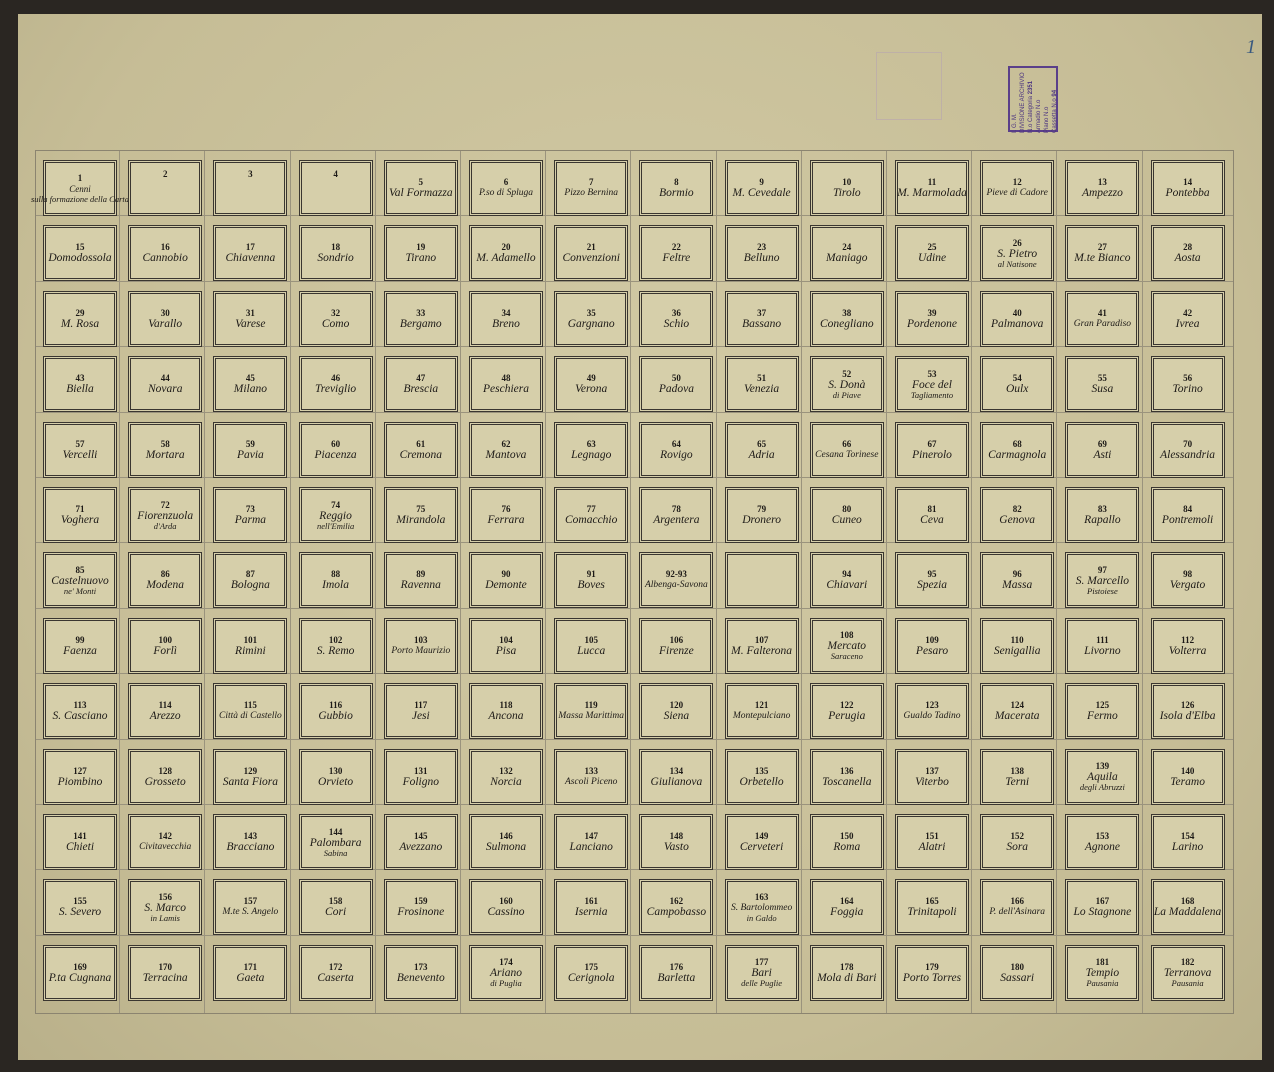  What do you see at coordinates (165, 580) in the screenshot?
I see `sheet-cell: 86 Modena` at bounding box center [165, 580].